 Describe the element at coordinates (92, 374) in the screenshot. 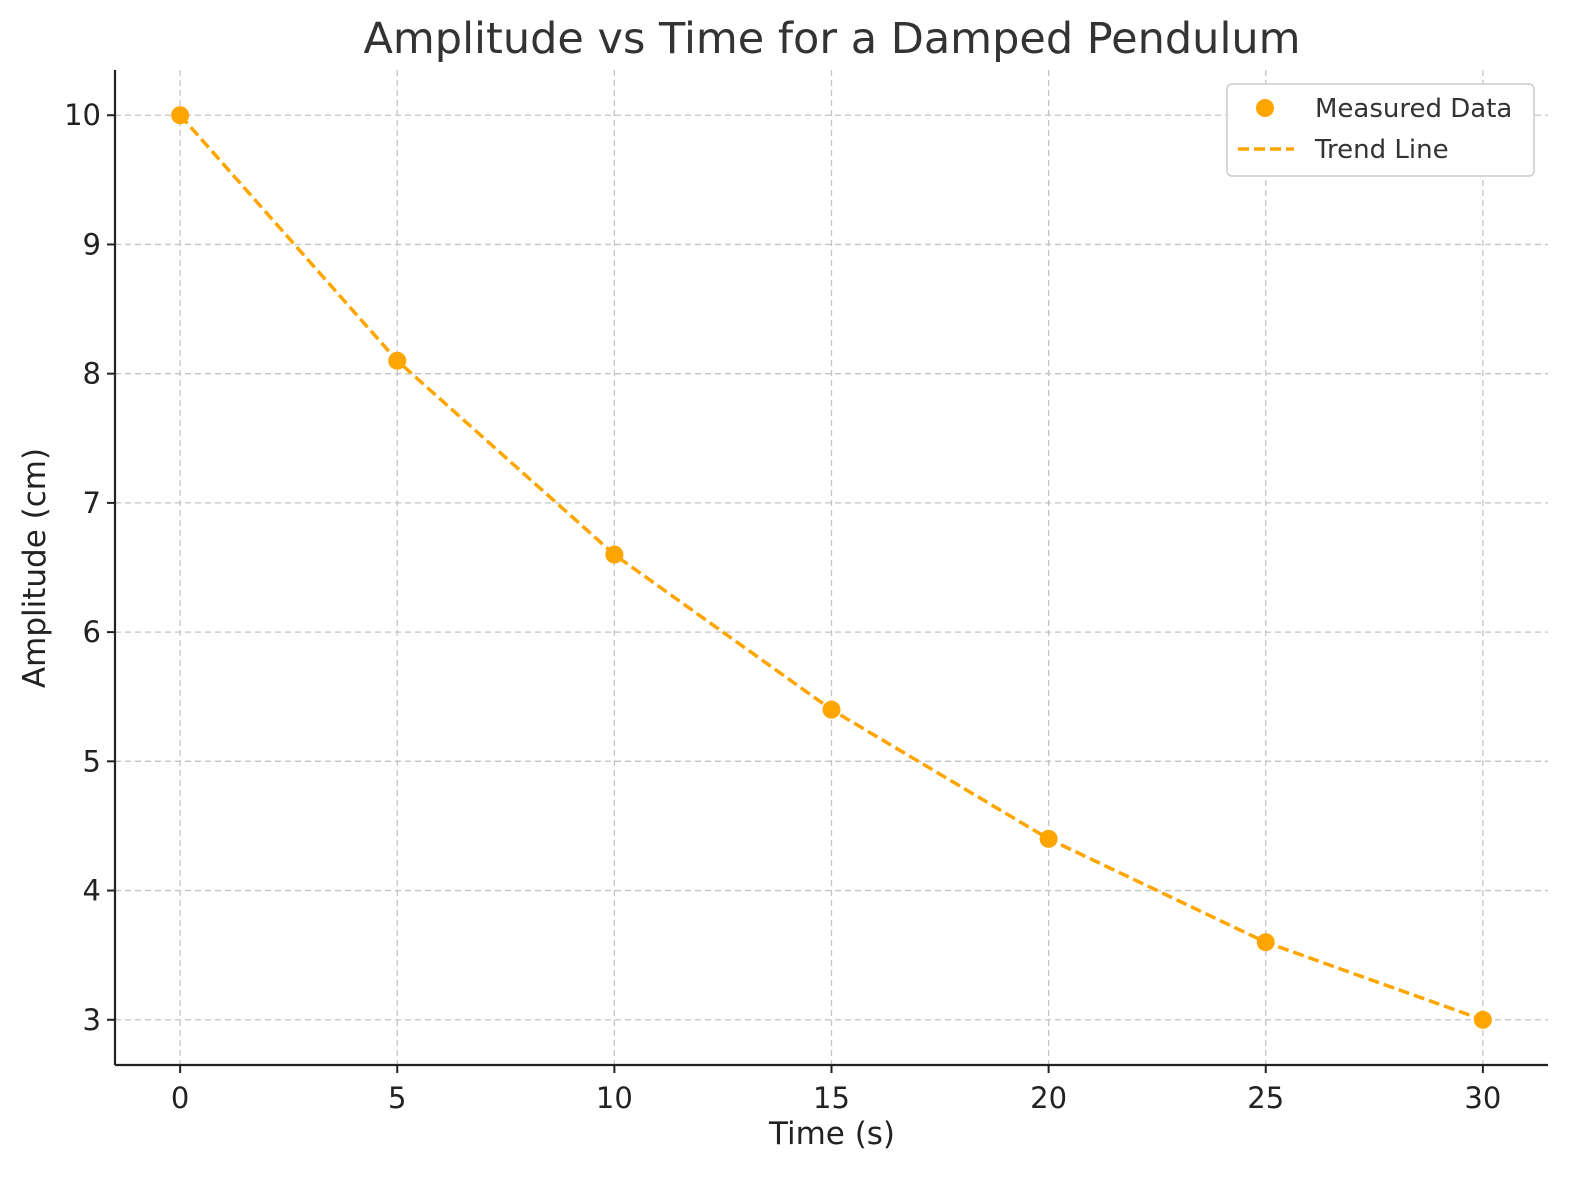

I see `y-tick-label: 8` at that location.